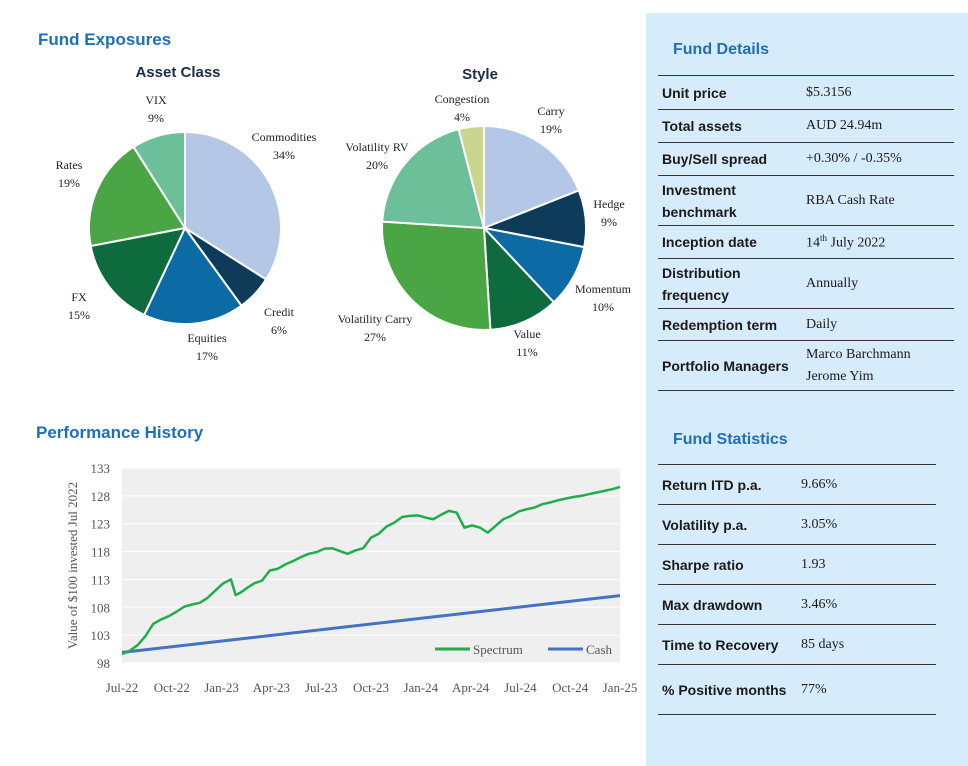 This screenshot has width=968, height=766. What do you see at coordinates (420, 687) in the screenshot?
I see `x-tick-label: Jan-24` at bounding box center [420, 687].